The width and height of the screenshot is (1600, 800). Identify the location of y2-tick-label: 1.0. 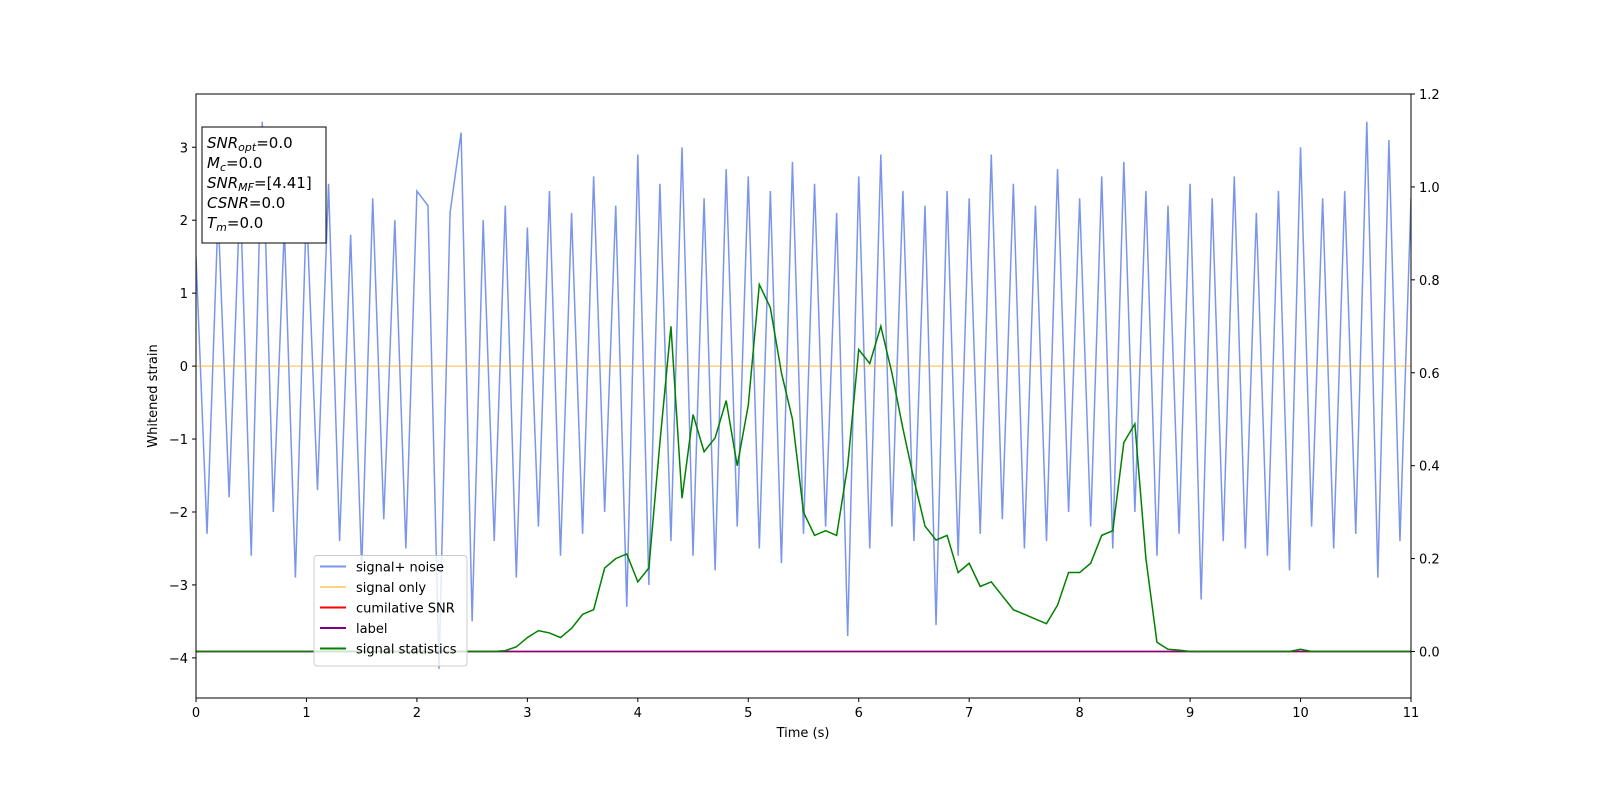
(1429, 188).